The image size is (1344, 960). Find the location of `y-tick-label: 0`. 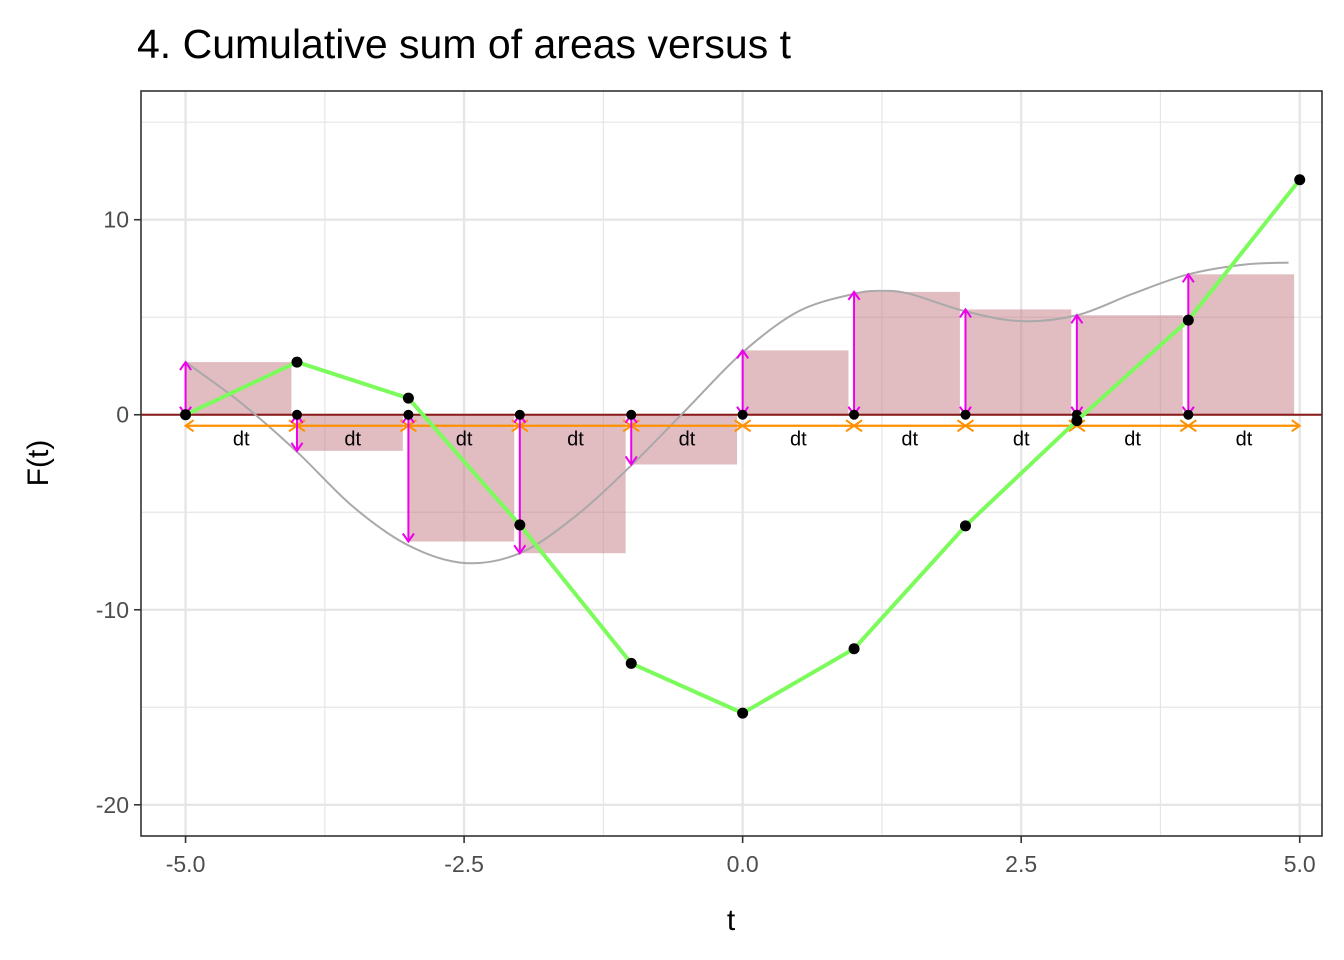

y-tick-label: 0 is located at coordinates (122, 415).